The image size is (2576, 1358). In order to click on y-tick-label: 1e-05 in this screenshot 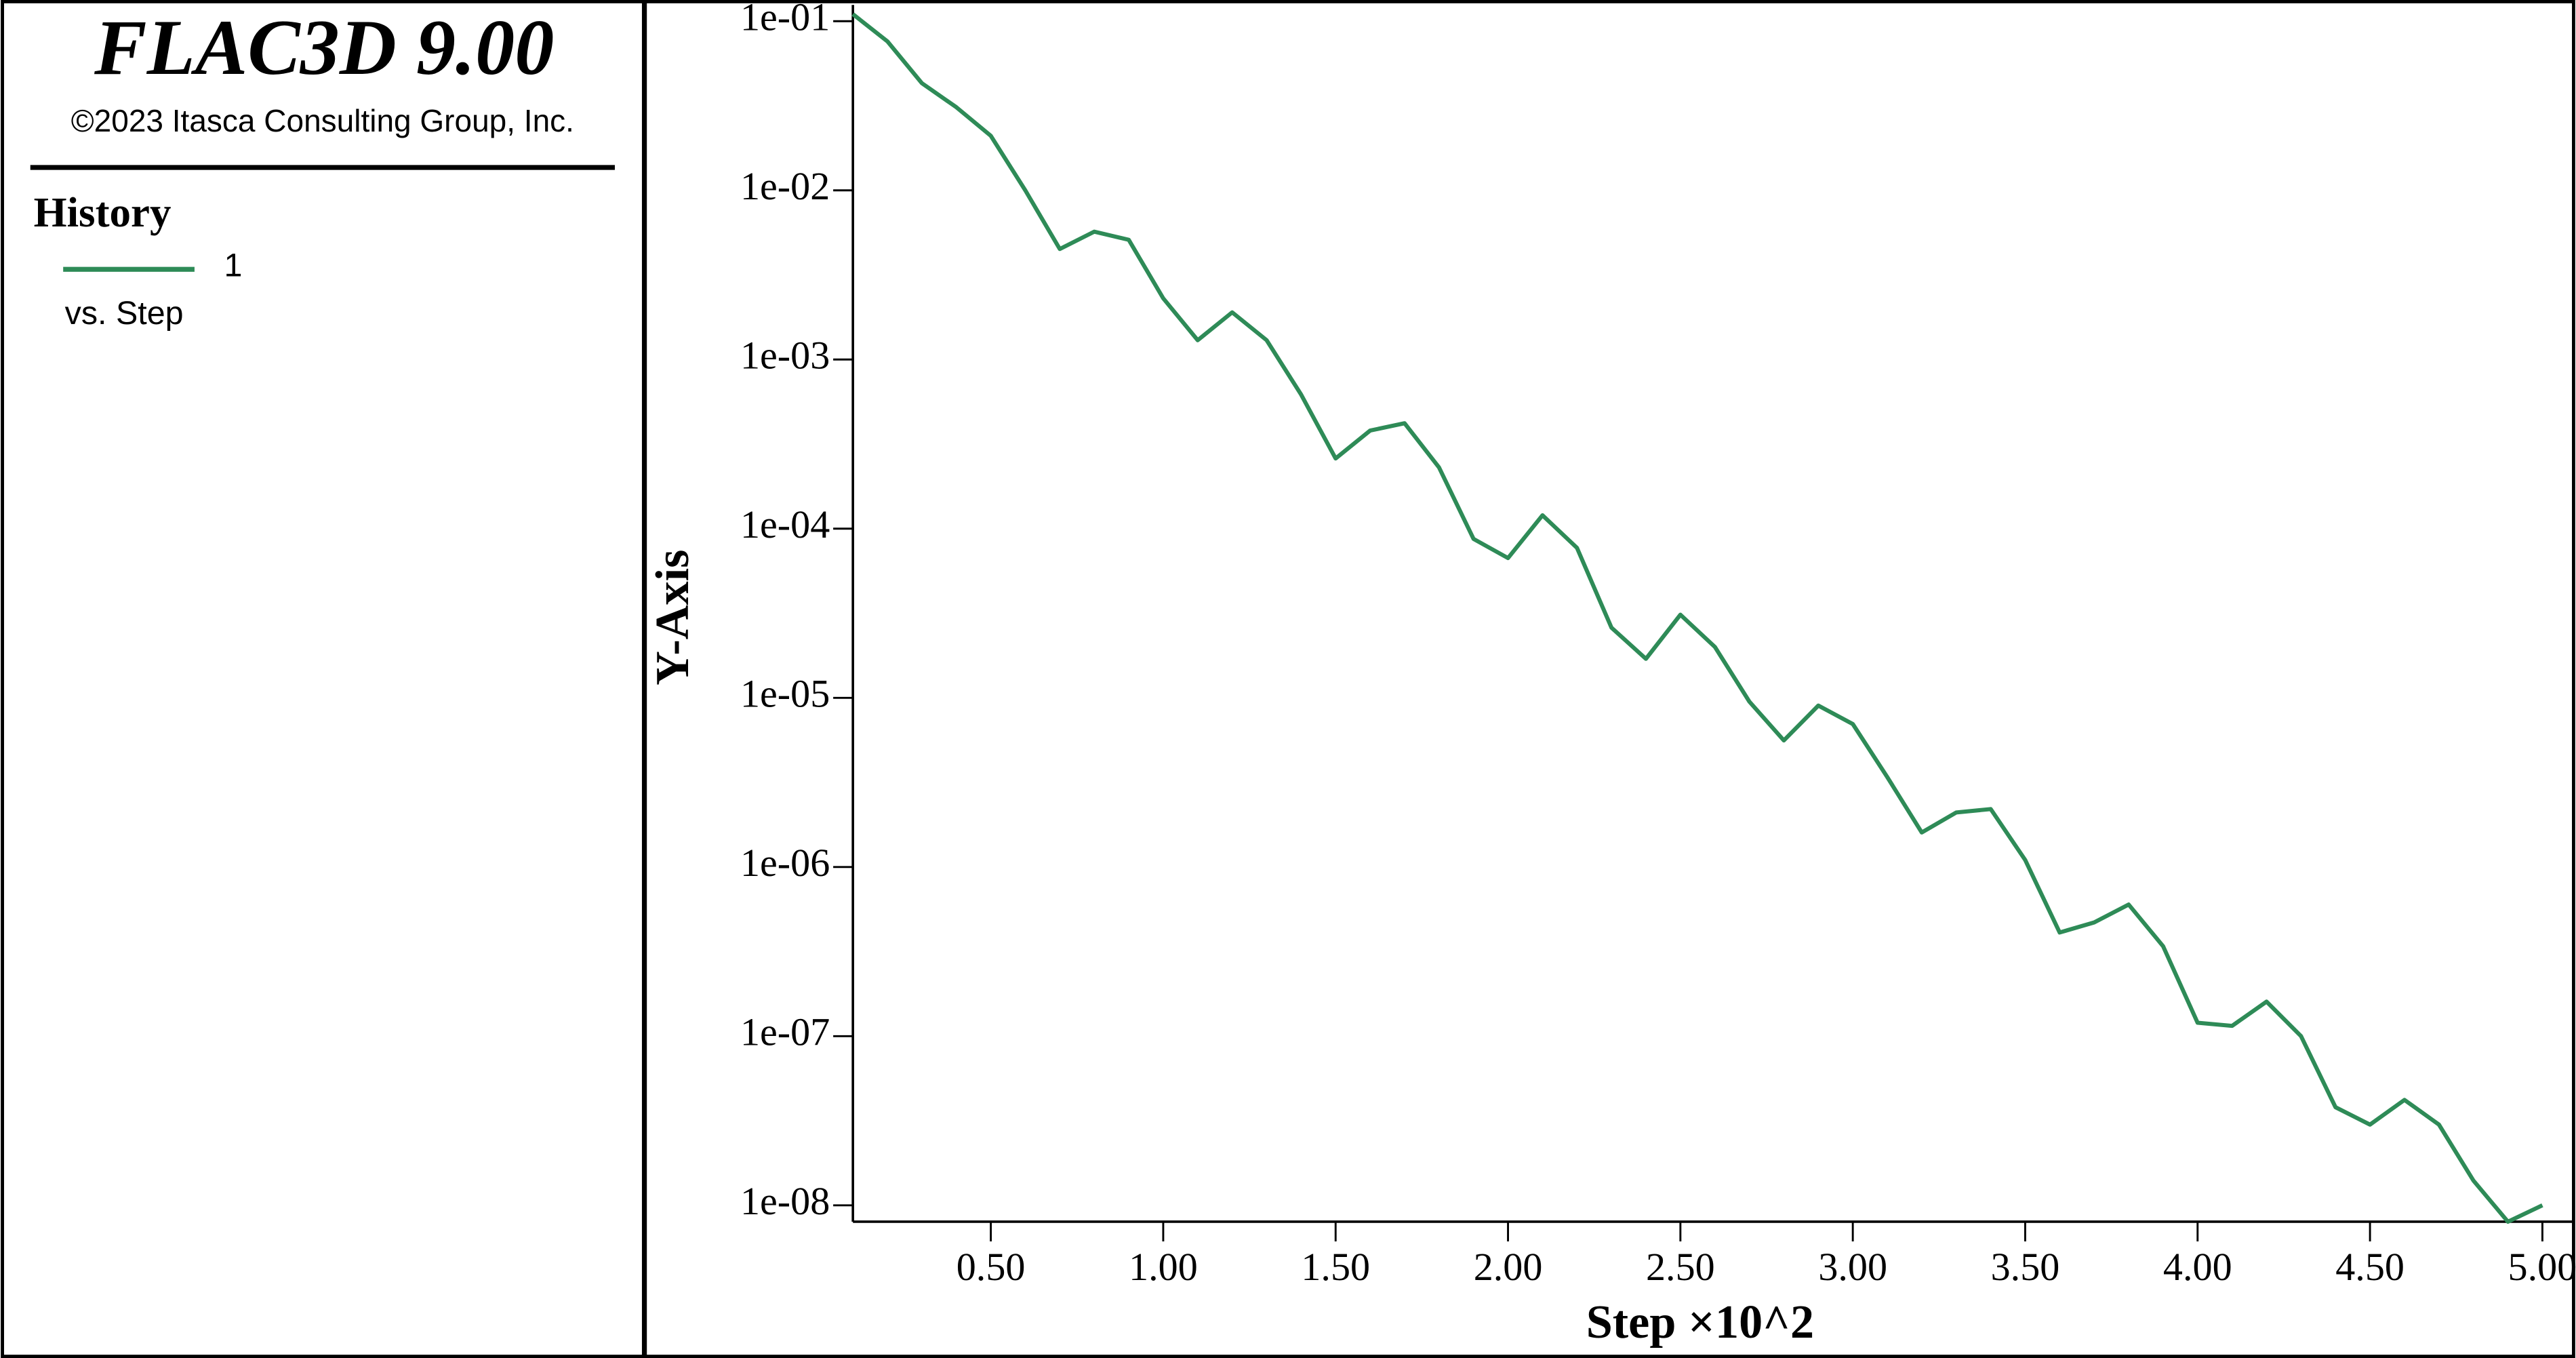, I will do `click(785, 694)`.